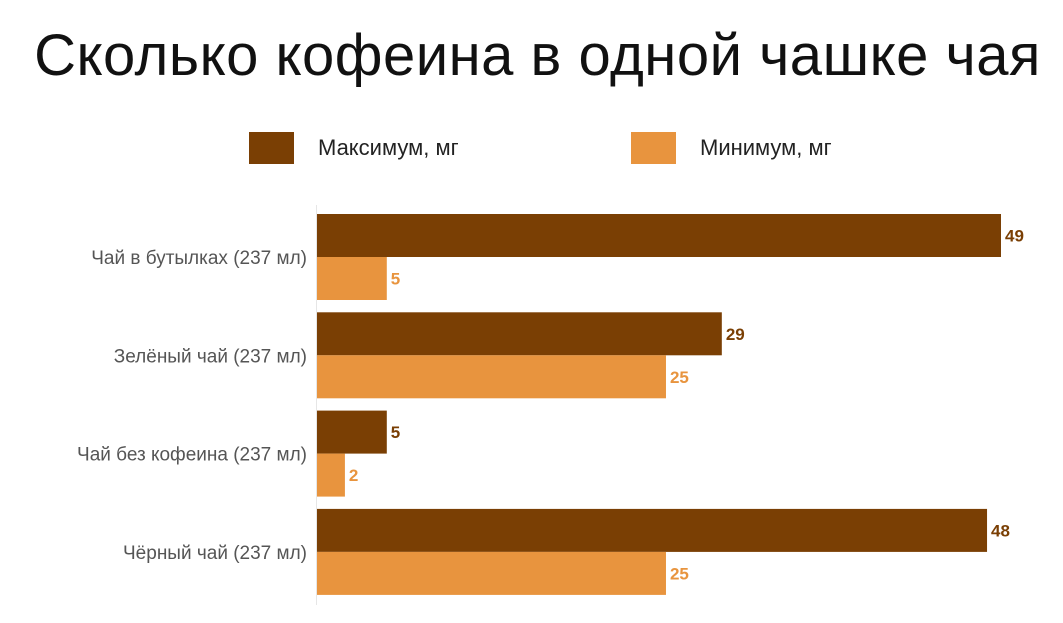 This screenshot has height=623, width=1063. Describe the element at coordinates (199, 258) in the screenshot. I see `category-label: Чай в бутылках (237 мл)` at that location.